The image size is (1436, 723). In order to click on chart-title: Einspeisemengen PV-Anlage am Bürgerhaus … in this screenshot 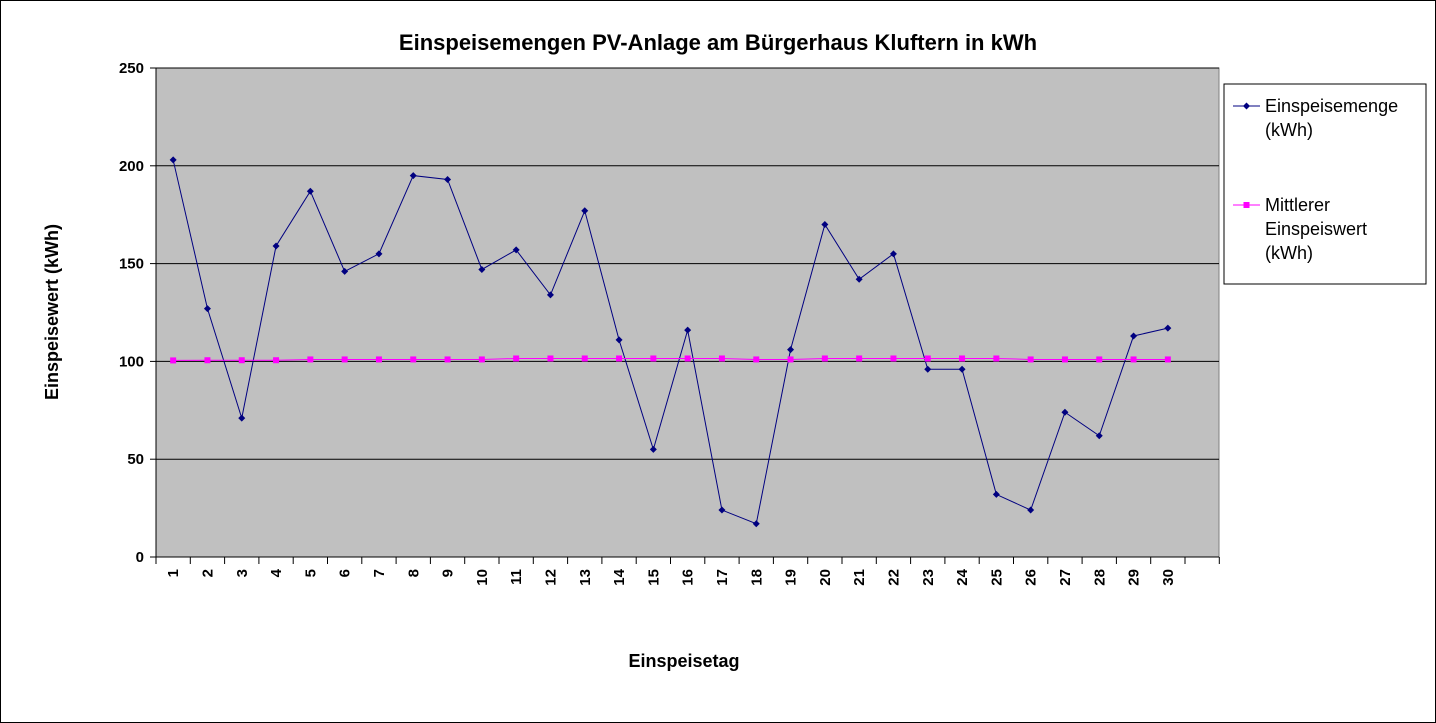, I will do `click(718, 42)`.